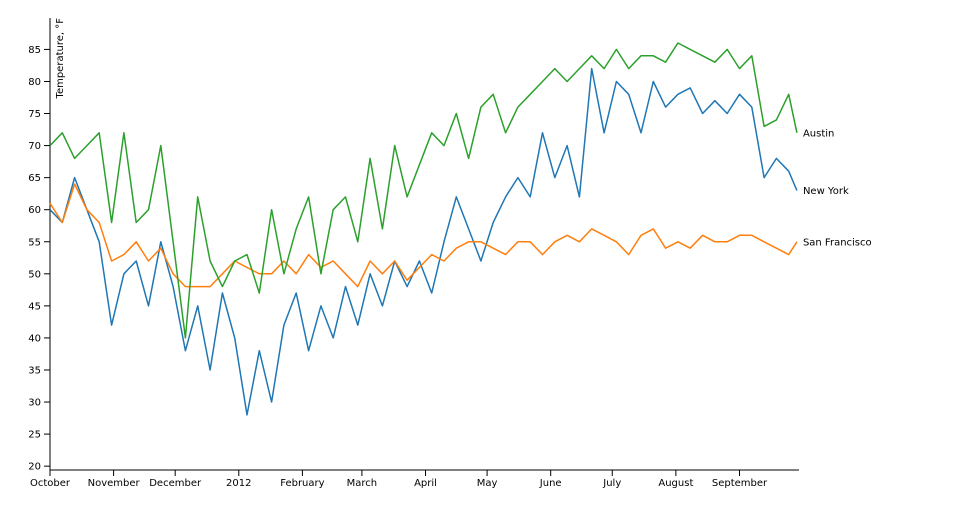 The width and height of the screenshot is (960, 510). I want to click on x-tick-label: March, so click(362, 483).